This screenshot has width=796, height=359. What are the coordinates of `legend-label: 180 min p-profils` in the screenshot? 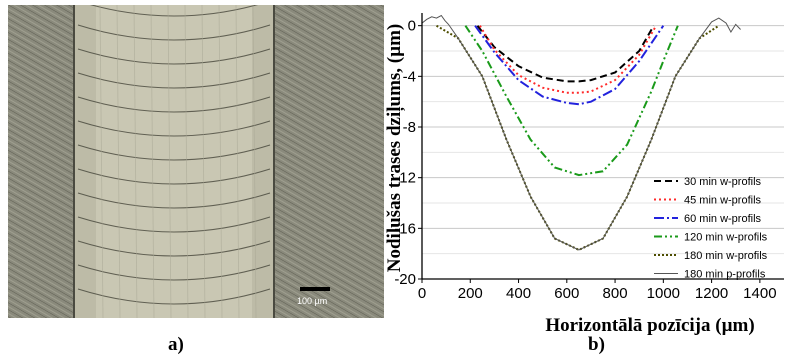 It's located at (725, 275).